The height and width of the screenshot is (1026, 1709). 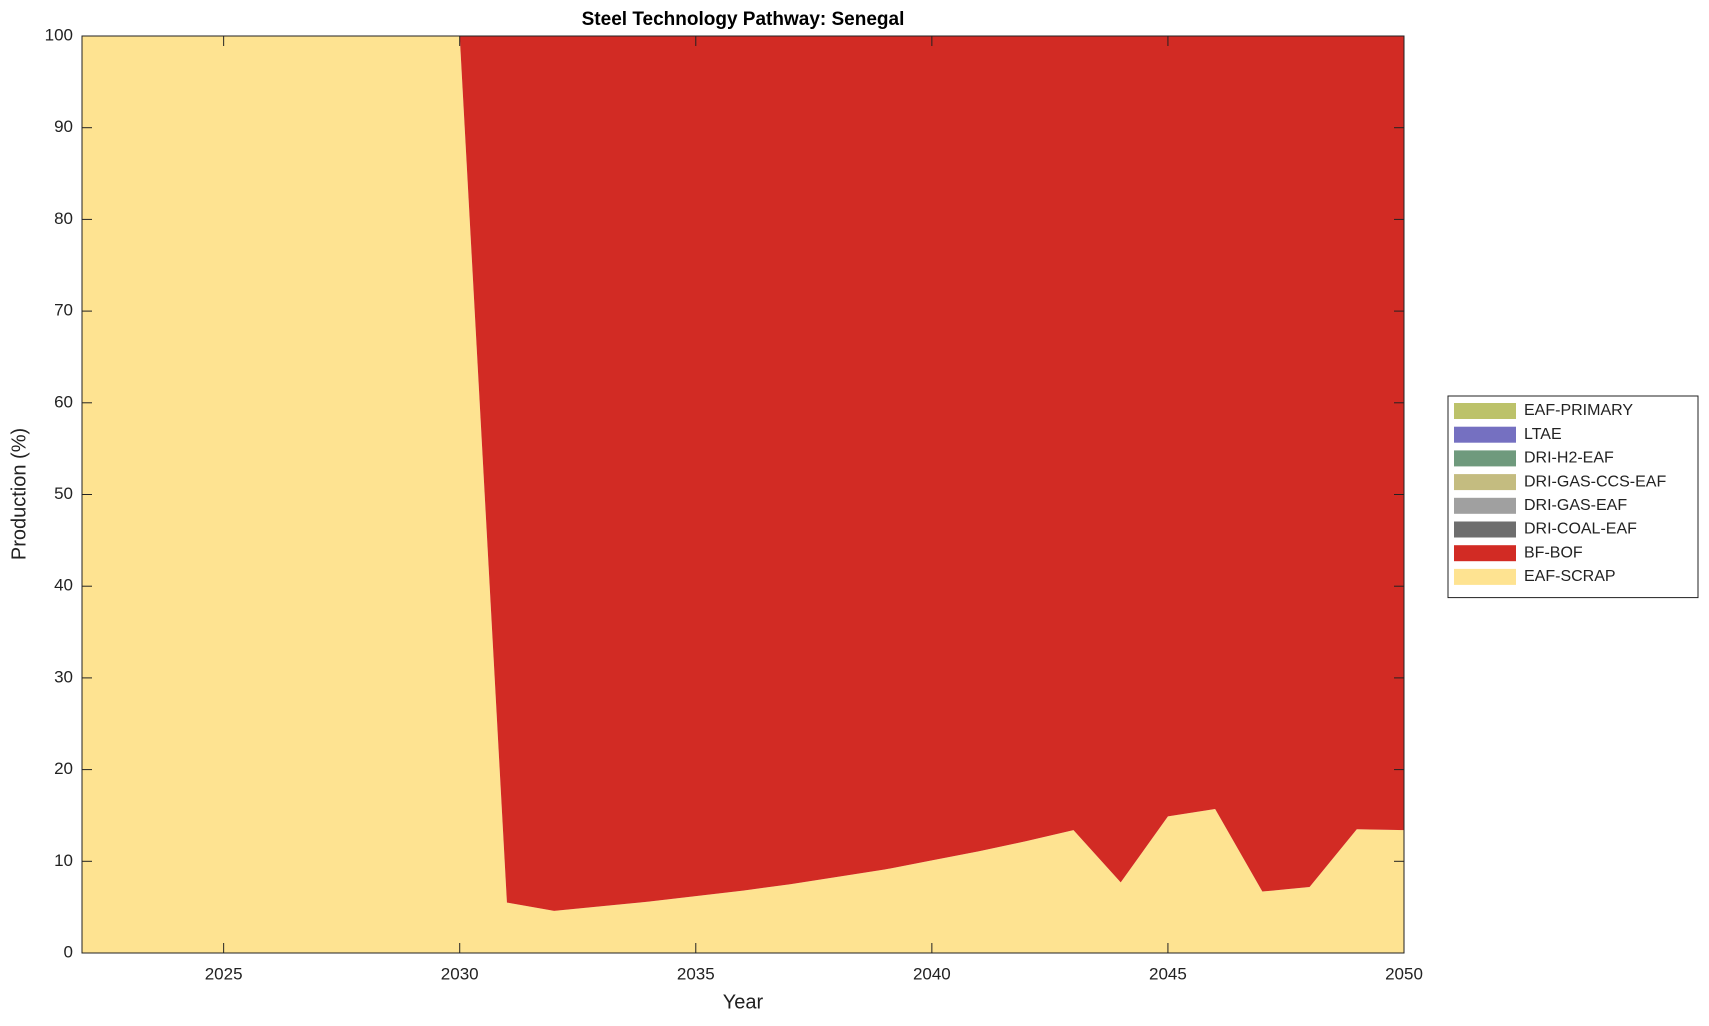 What do you see at coordinates (19, 494) in the screenshot?
I see `y-axis-label: Production (%)` at bounding box center [19, 494].